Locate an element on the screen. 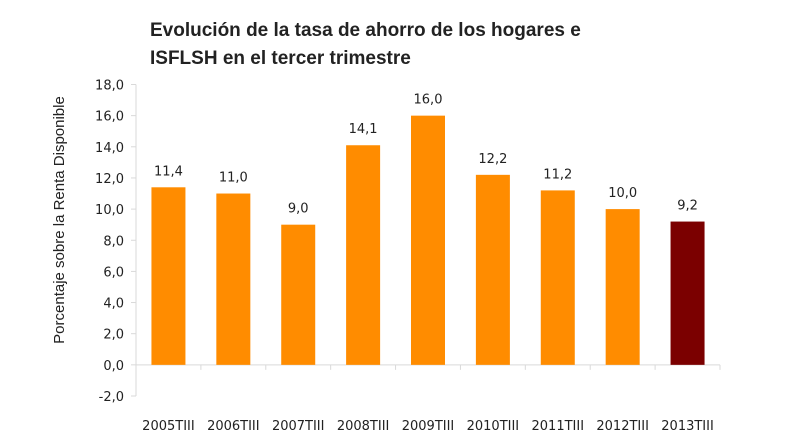  bar-2006TIII is located at coordinates (233, 279).